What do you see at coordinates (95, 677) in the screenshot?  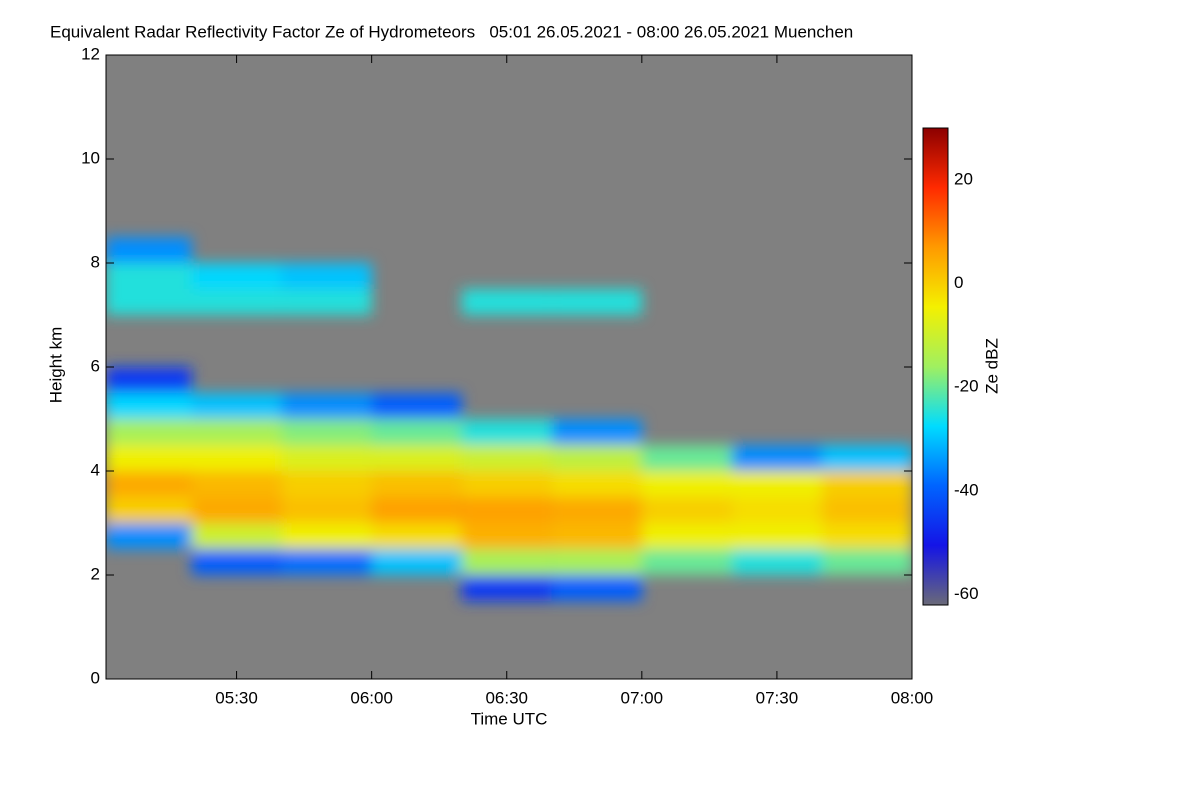 I see `y-tick-label: 0` at bounding box center [95, 677].